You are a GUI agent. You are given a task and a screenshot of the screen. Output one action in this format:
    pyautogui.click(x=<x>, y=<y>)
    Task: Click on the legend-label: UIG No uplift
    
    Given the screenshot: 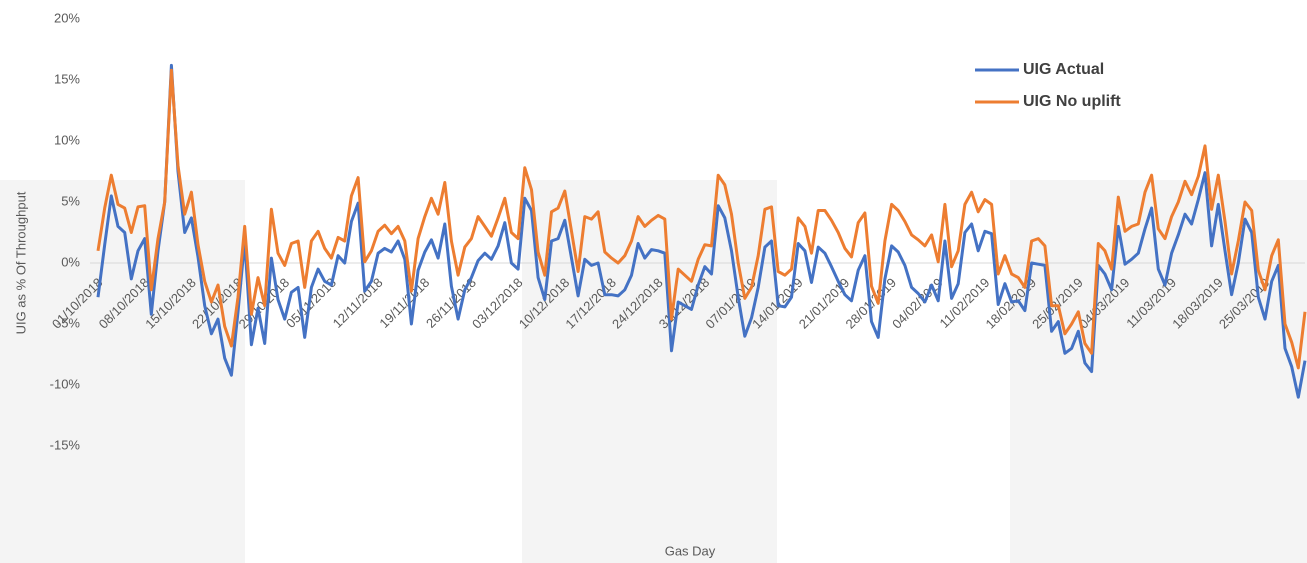 What is the action you would take?
    pyautogui.click(x=1072, y=101)
    